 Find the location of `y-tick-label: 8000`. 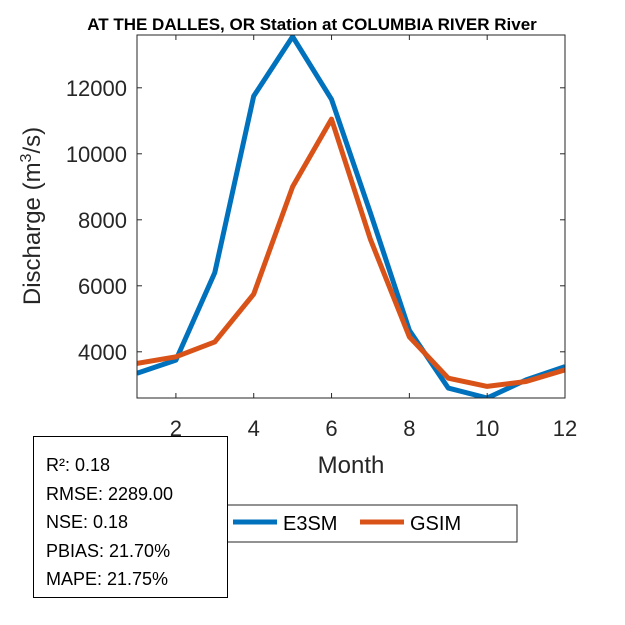

y-tick-label: 8000 is located at coordinates (102, 220).